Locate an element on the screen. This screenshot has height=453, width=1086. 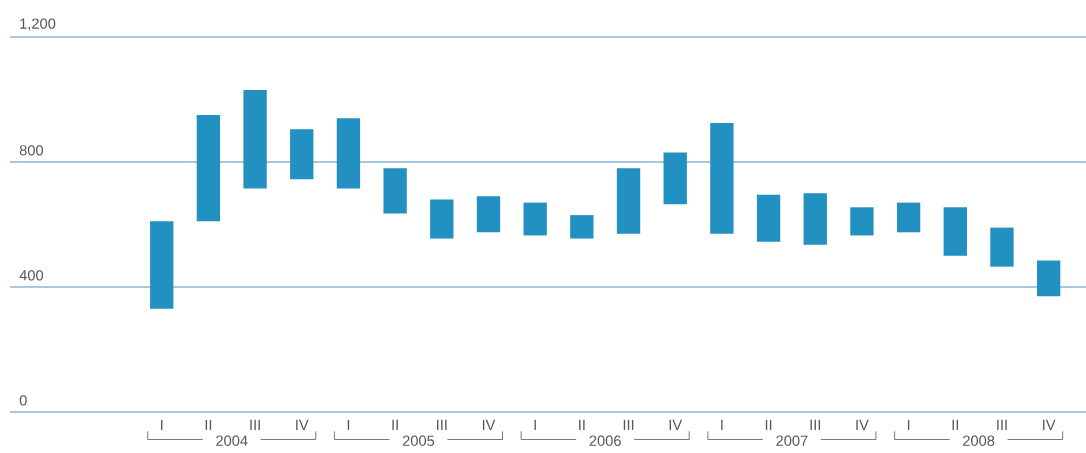
y-tick-label: 400 is located at coordinates (31, 275).